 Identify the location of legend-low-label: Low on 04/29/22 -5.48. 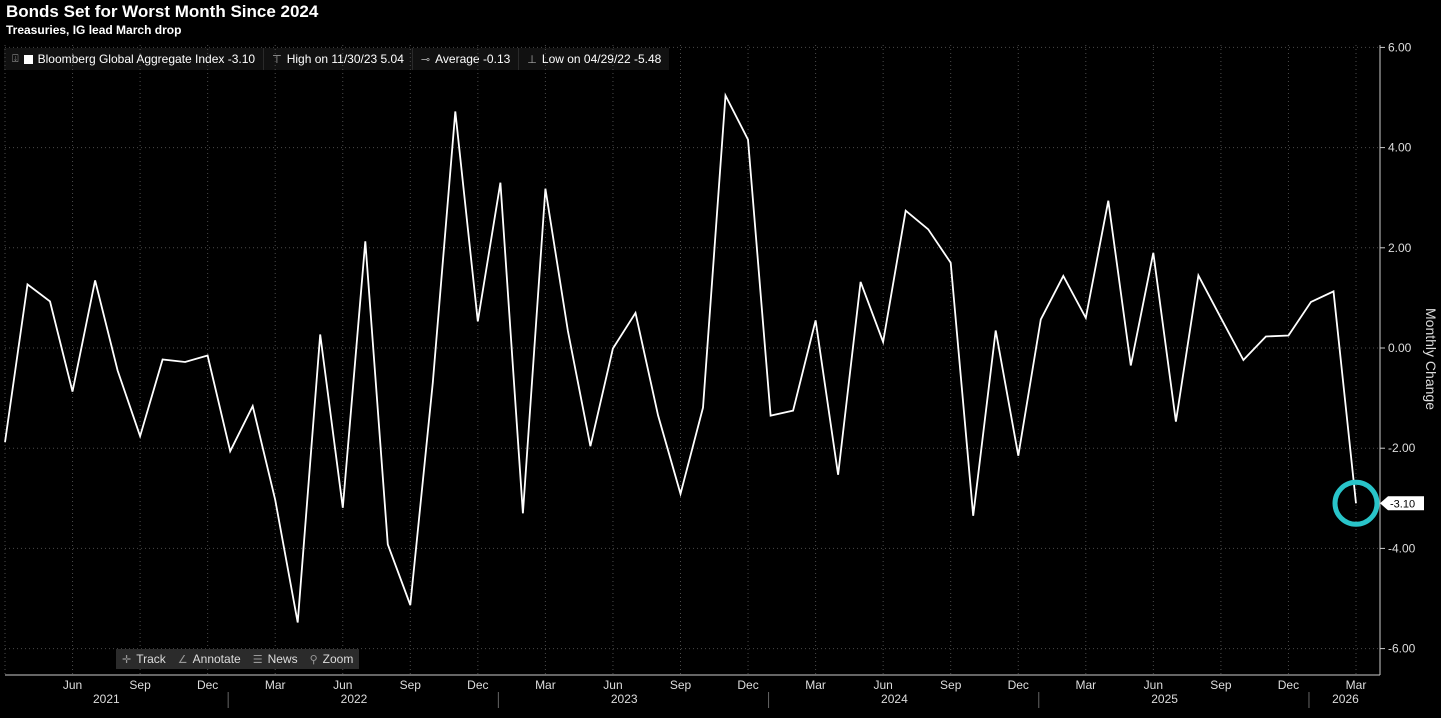
(601, 59).